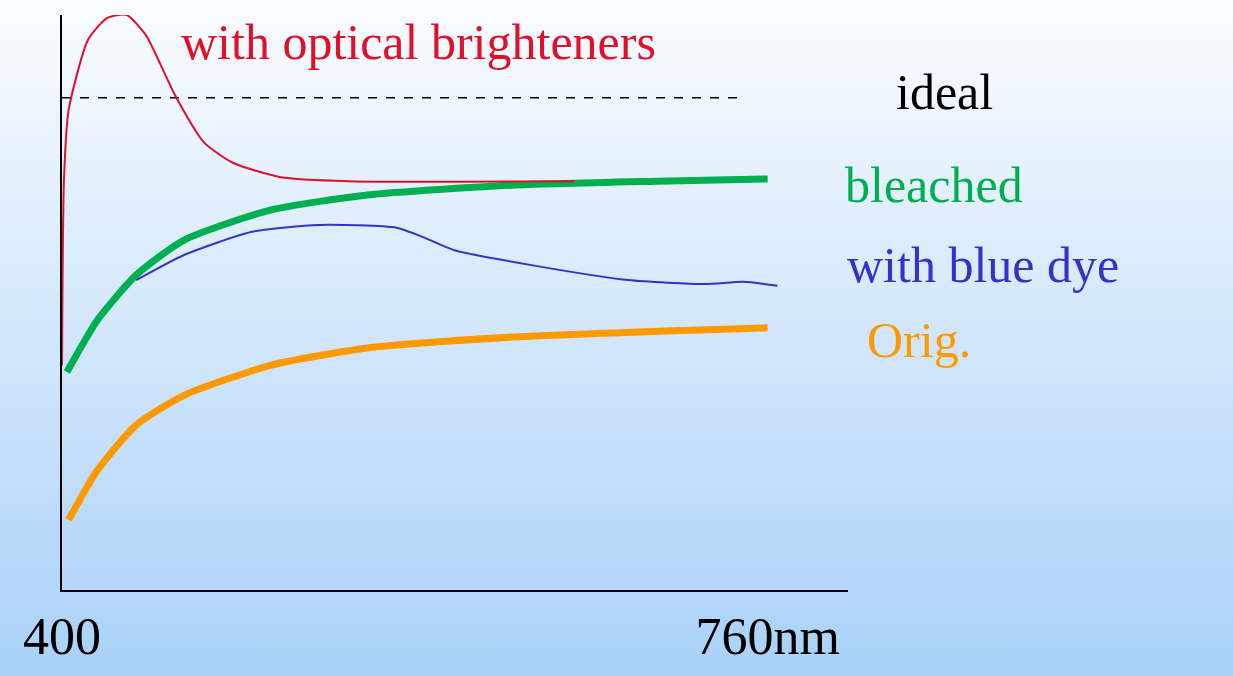 The width and height of the screenshot is (1233, 676). I want to click on text: Orig., so click(919, 340).